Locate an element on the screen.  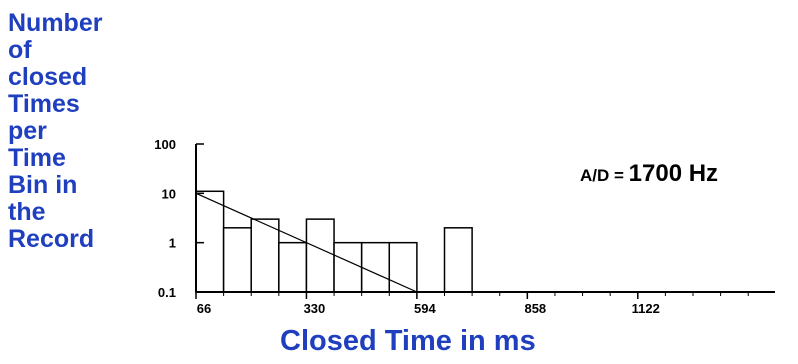
y-tick-label: 100 is located at coordinates (165, 144).